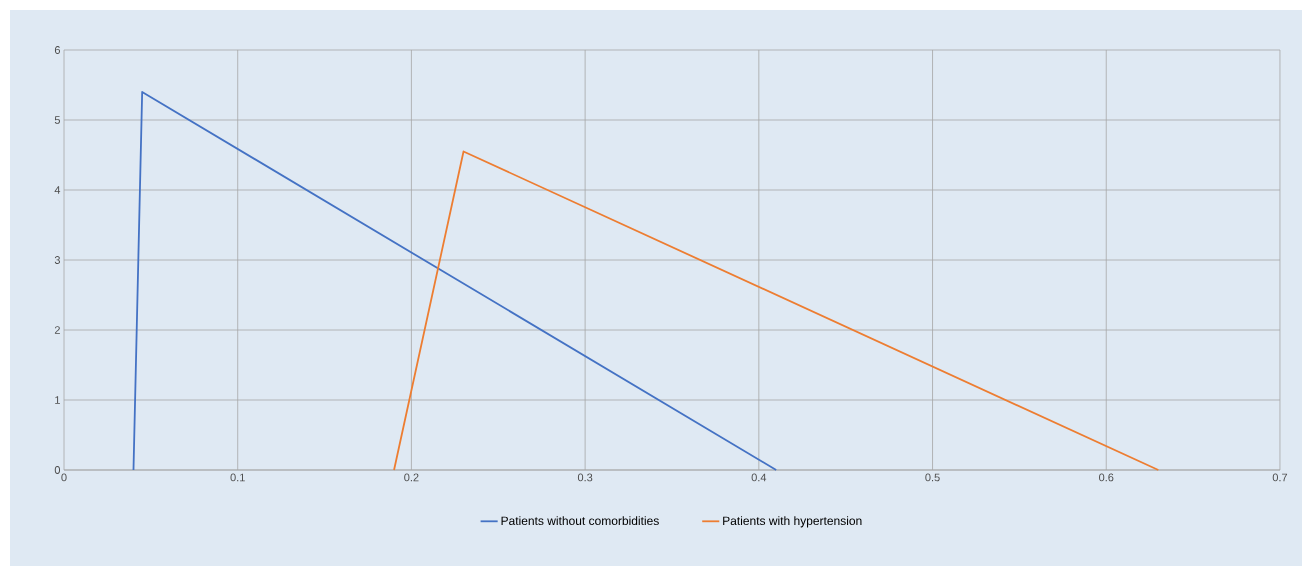 The image size is (1312, 571). What do you see at coordinates (57, 50) in the screenshot?
I see `y-tick-label: 6` at bounding box center [57, 50].